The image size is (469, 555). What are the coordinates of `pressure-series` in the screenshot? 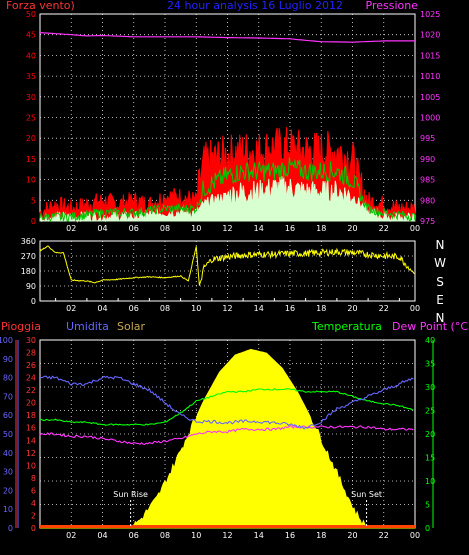 It's located at (227, 37).